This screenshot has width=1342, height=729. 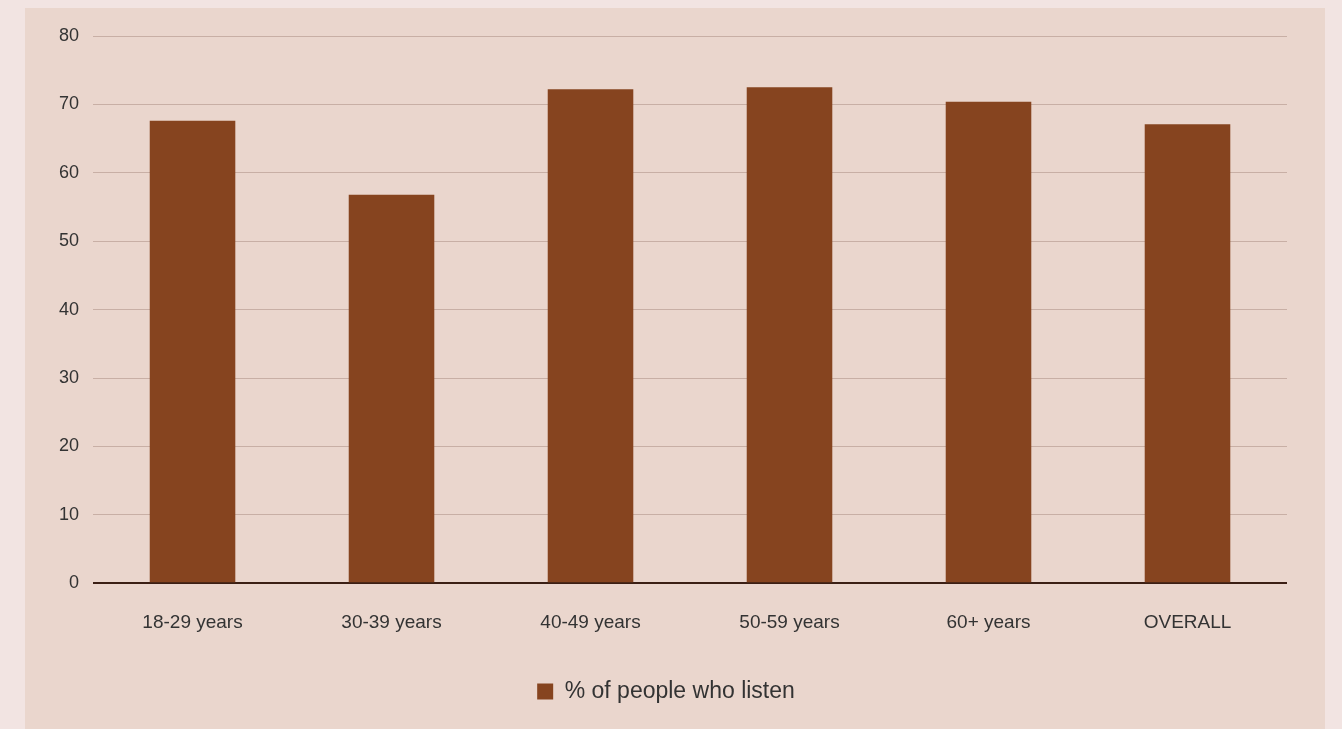 What do you see at coordinates (69, 34) in the screenshot?
I see `y-tick-label: 80` at bounding box center [69, 34].